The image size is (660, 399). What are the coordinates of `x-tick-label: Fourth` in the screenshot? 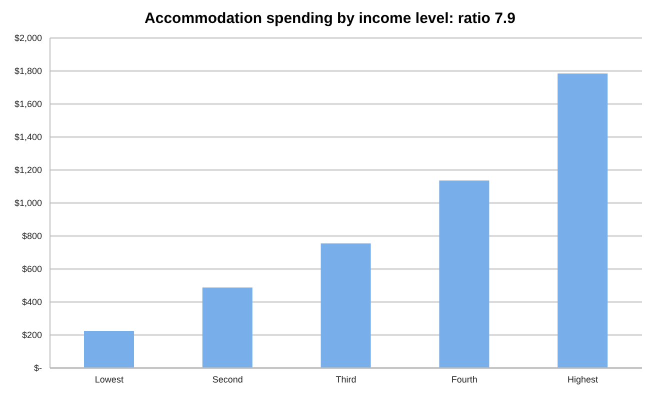 It's located at (464, 379).